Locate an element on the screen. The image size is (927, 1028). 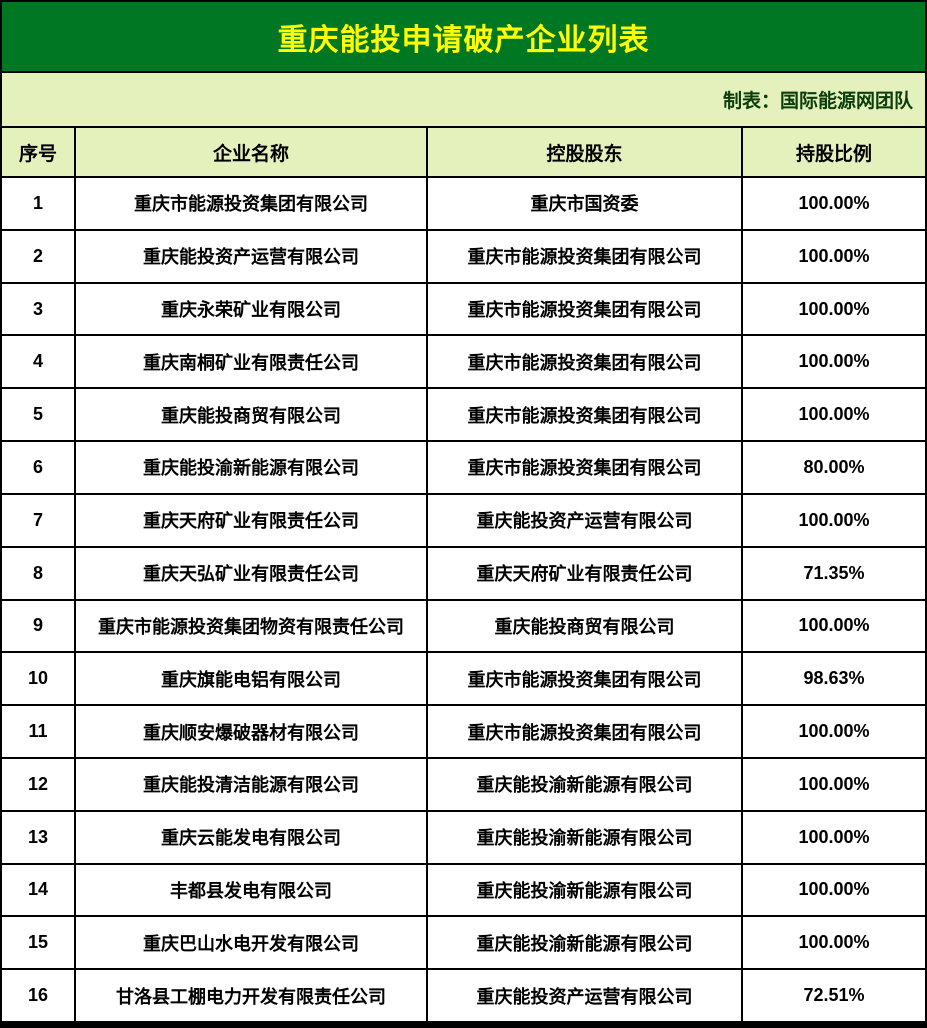
company-cell: 重庆云能发电有限公司 is located at coordinates (250, 837).